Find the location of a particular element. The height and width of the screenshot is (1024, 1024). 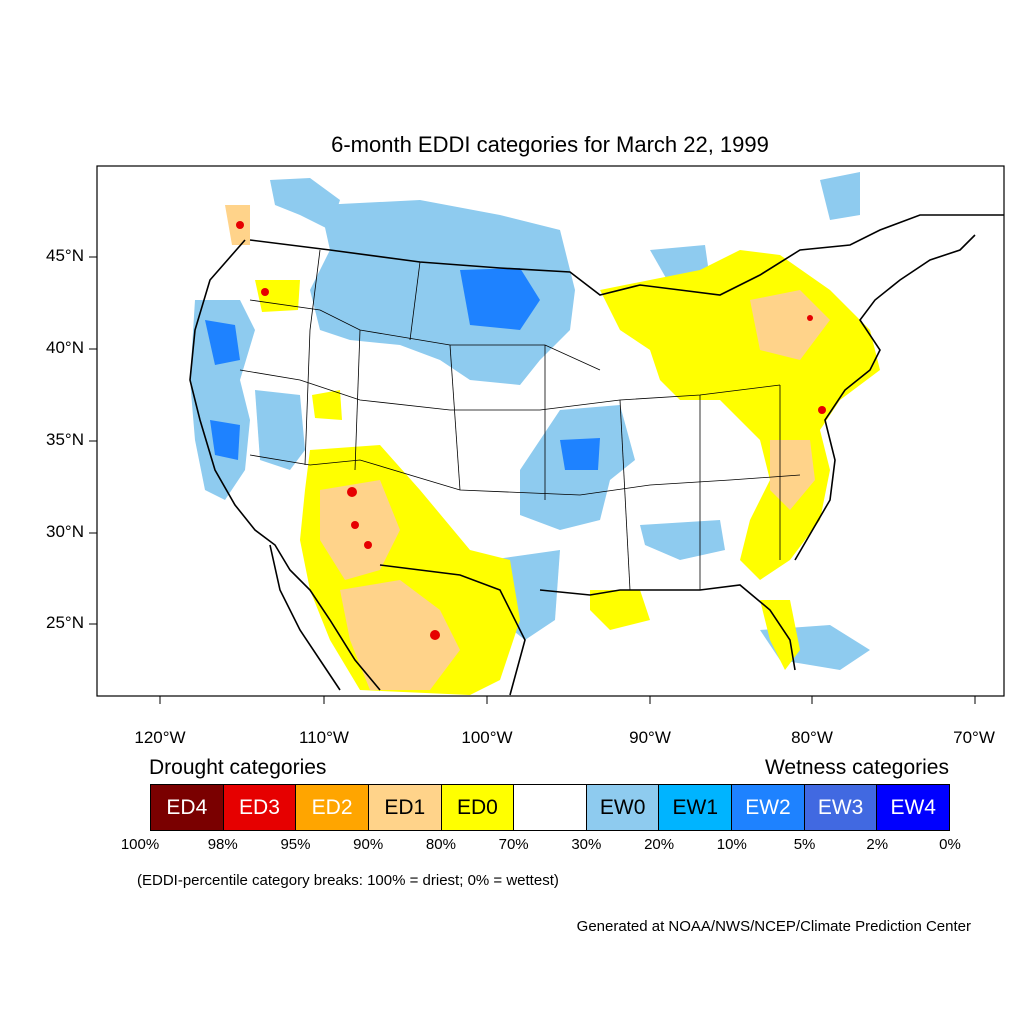

break-label: 10% is located at coordinates (731, 844).